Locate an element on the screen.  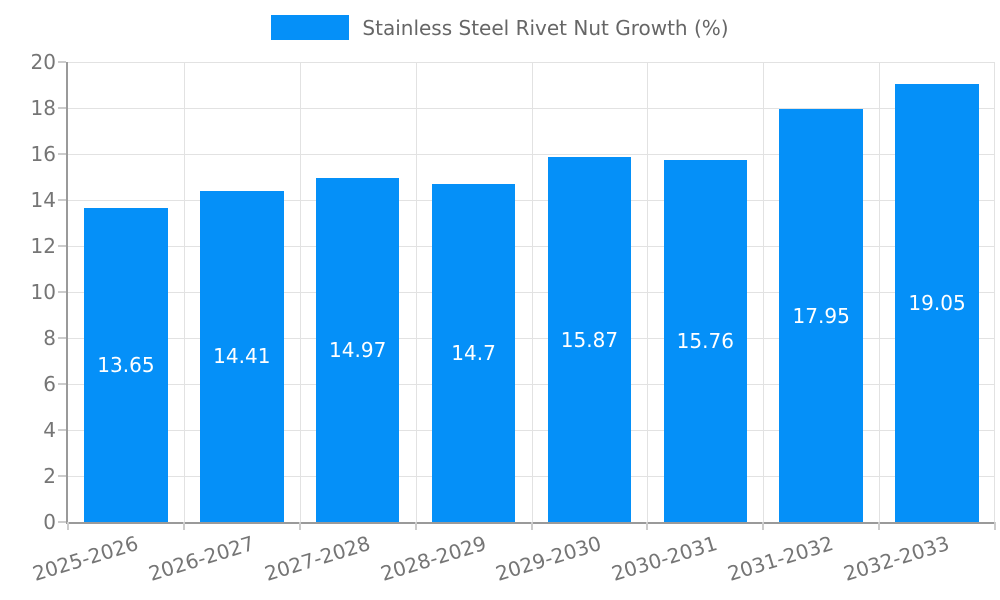
bar-value-label: 17.95 is located at coordinates (821, 315).